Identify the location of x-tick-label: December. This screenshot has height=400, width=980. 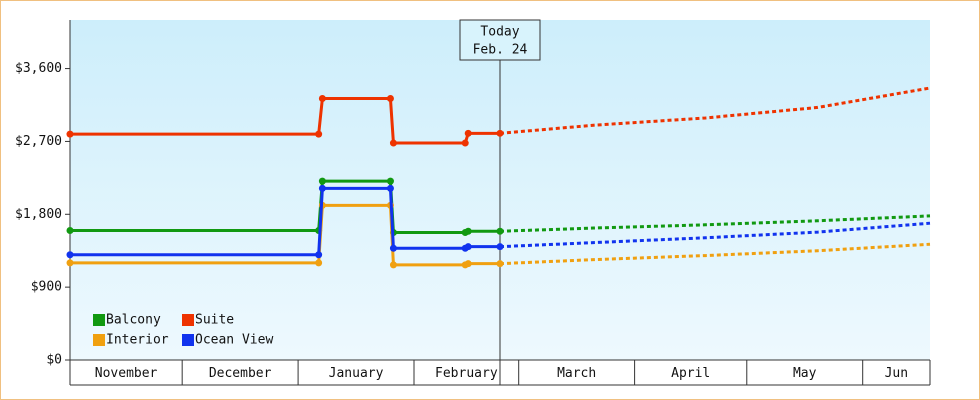
(240, 373).